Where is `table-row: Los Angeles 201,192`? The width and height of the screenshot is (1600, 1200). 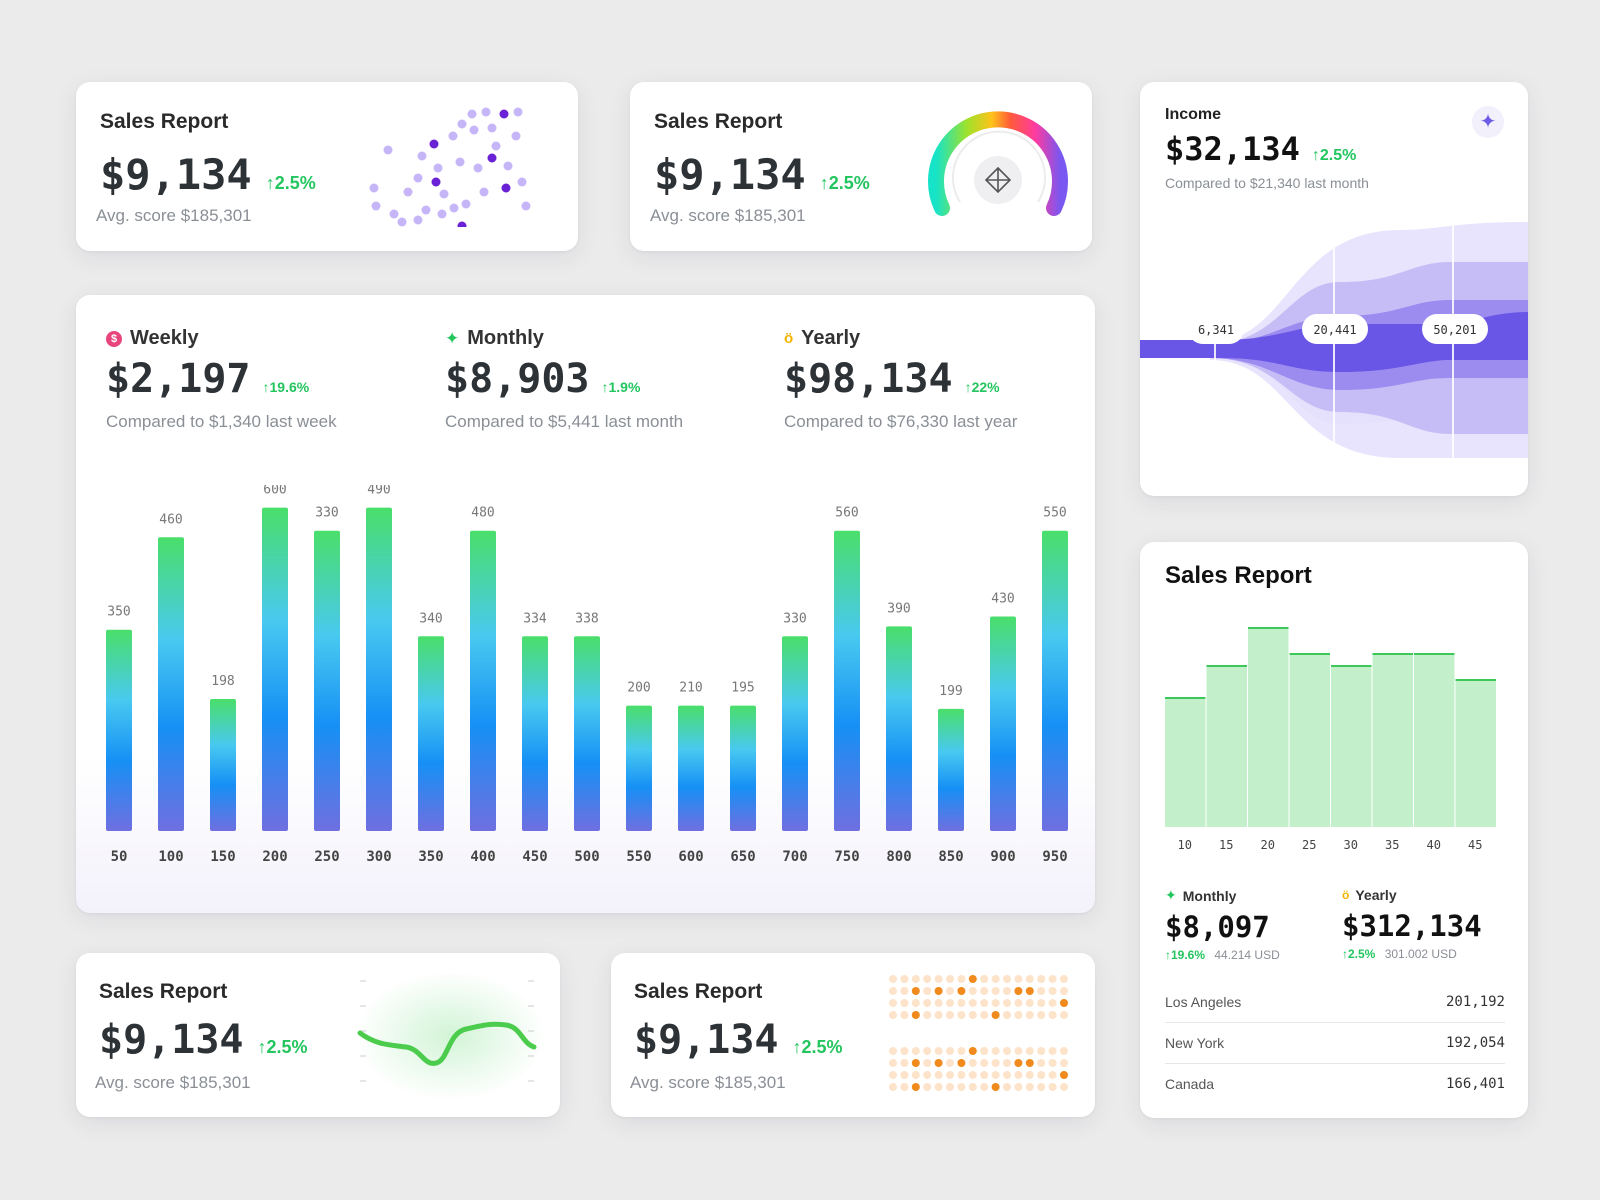 table-row: Los Angeles 201,192 is located at coordinates (1335, 1002).